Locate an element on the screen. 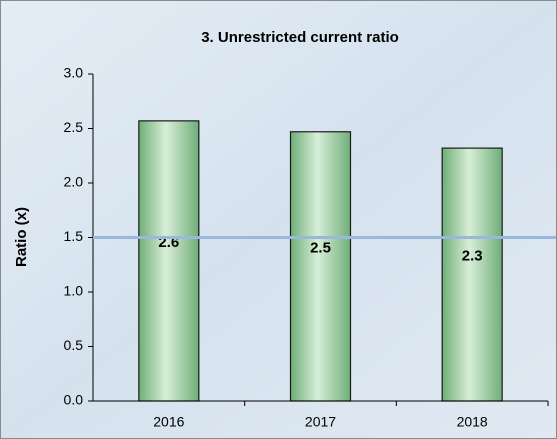  value-label: 2.3 is located at coordinates (472, 256).